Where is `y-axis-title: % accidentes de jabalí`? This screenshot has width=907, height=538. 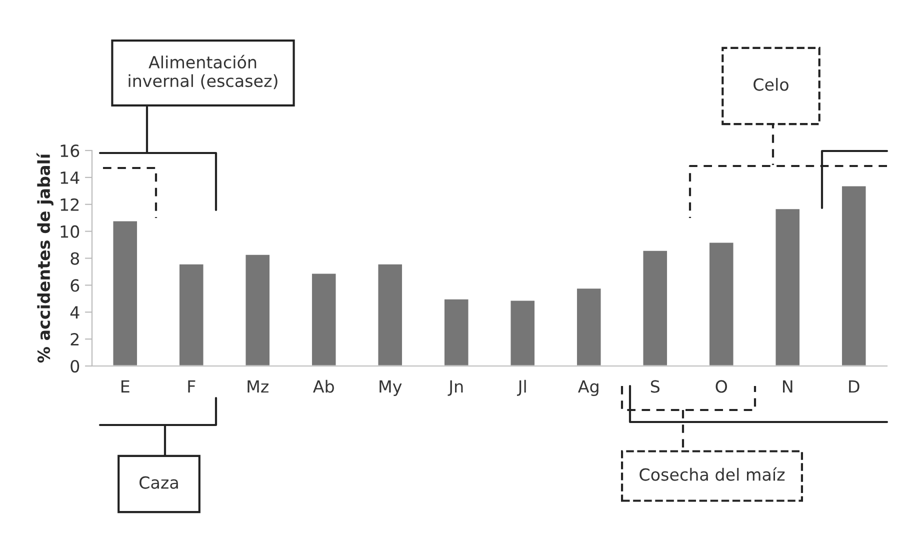 y-axis-title: % accidentes de jabalí is located at coordinates (45, 257).